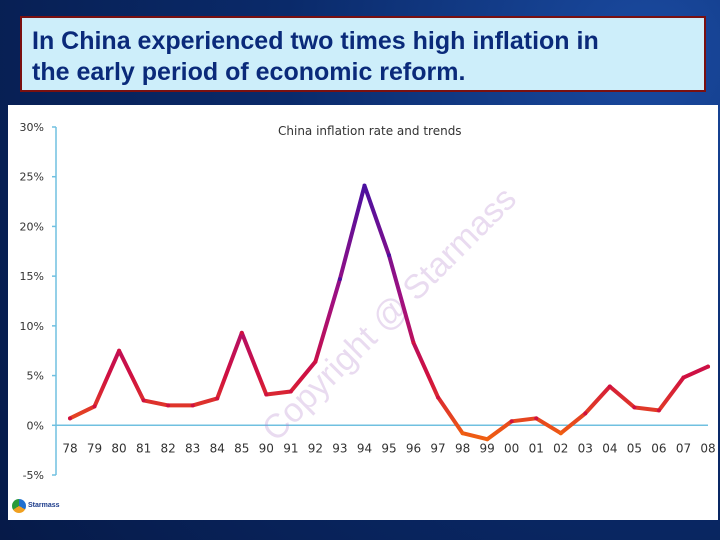 The image size is (720, 540). What do you see at coordinates (35, 425) in the screenshot?
I see `y-tick-label: 0%` at bounding box center [35, 425].